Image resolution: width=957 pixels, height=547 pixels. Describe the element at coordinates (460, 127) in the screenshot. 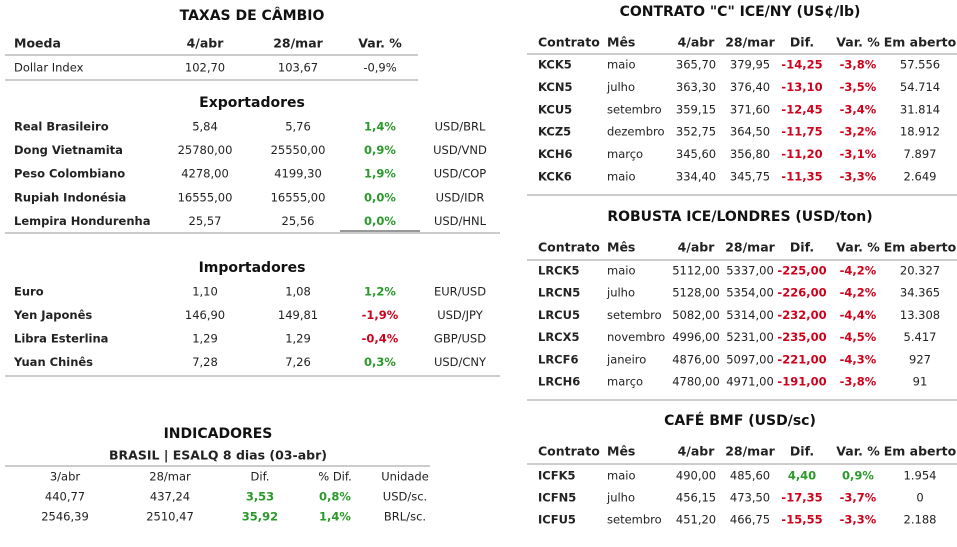

I see `cell: USD/BRL` at that location.